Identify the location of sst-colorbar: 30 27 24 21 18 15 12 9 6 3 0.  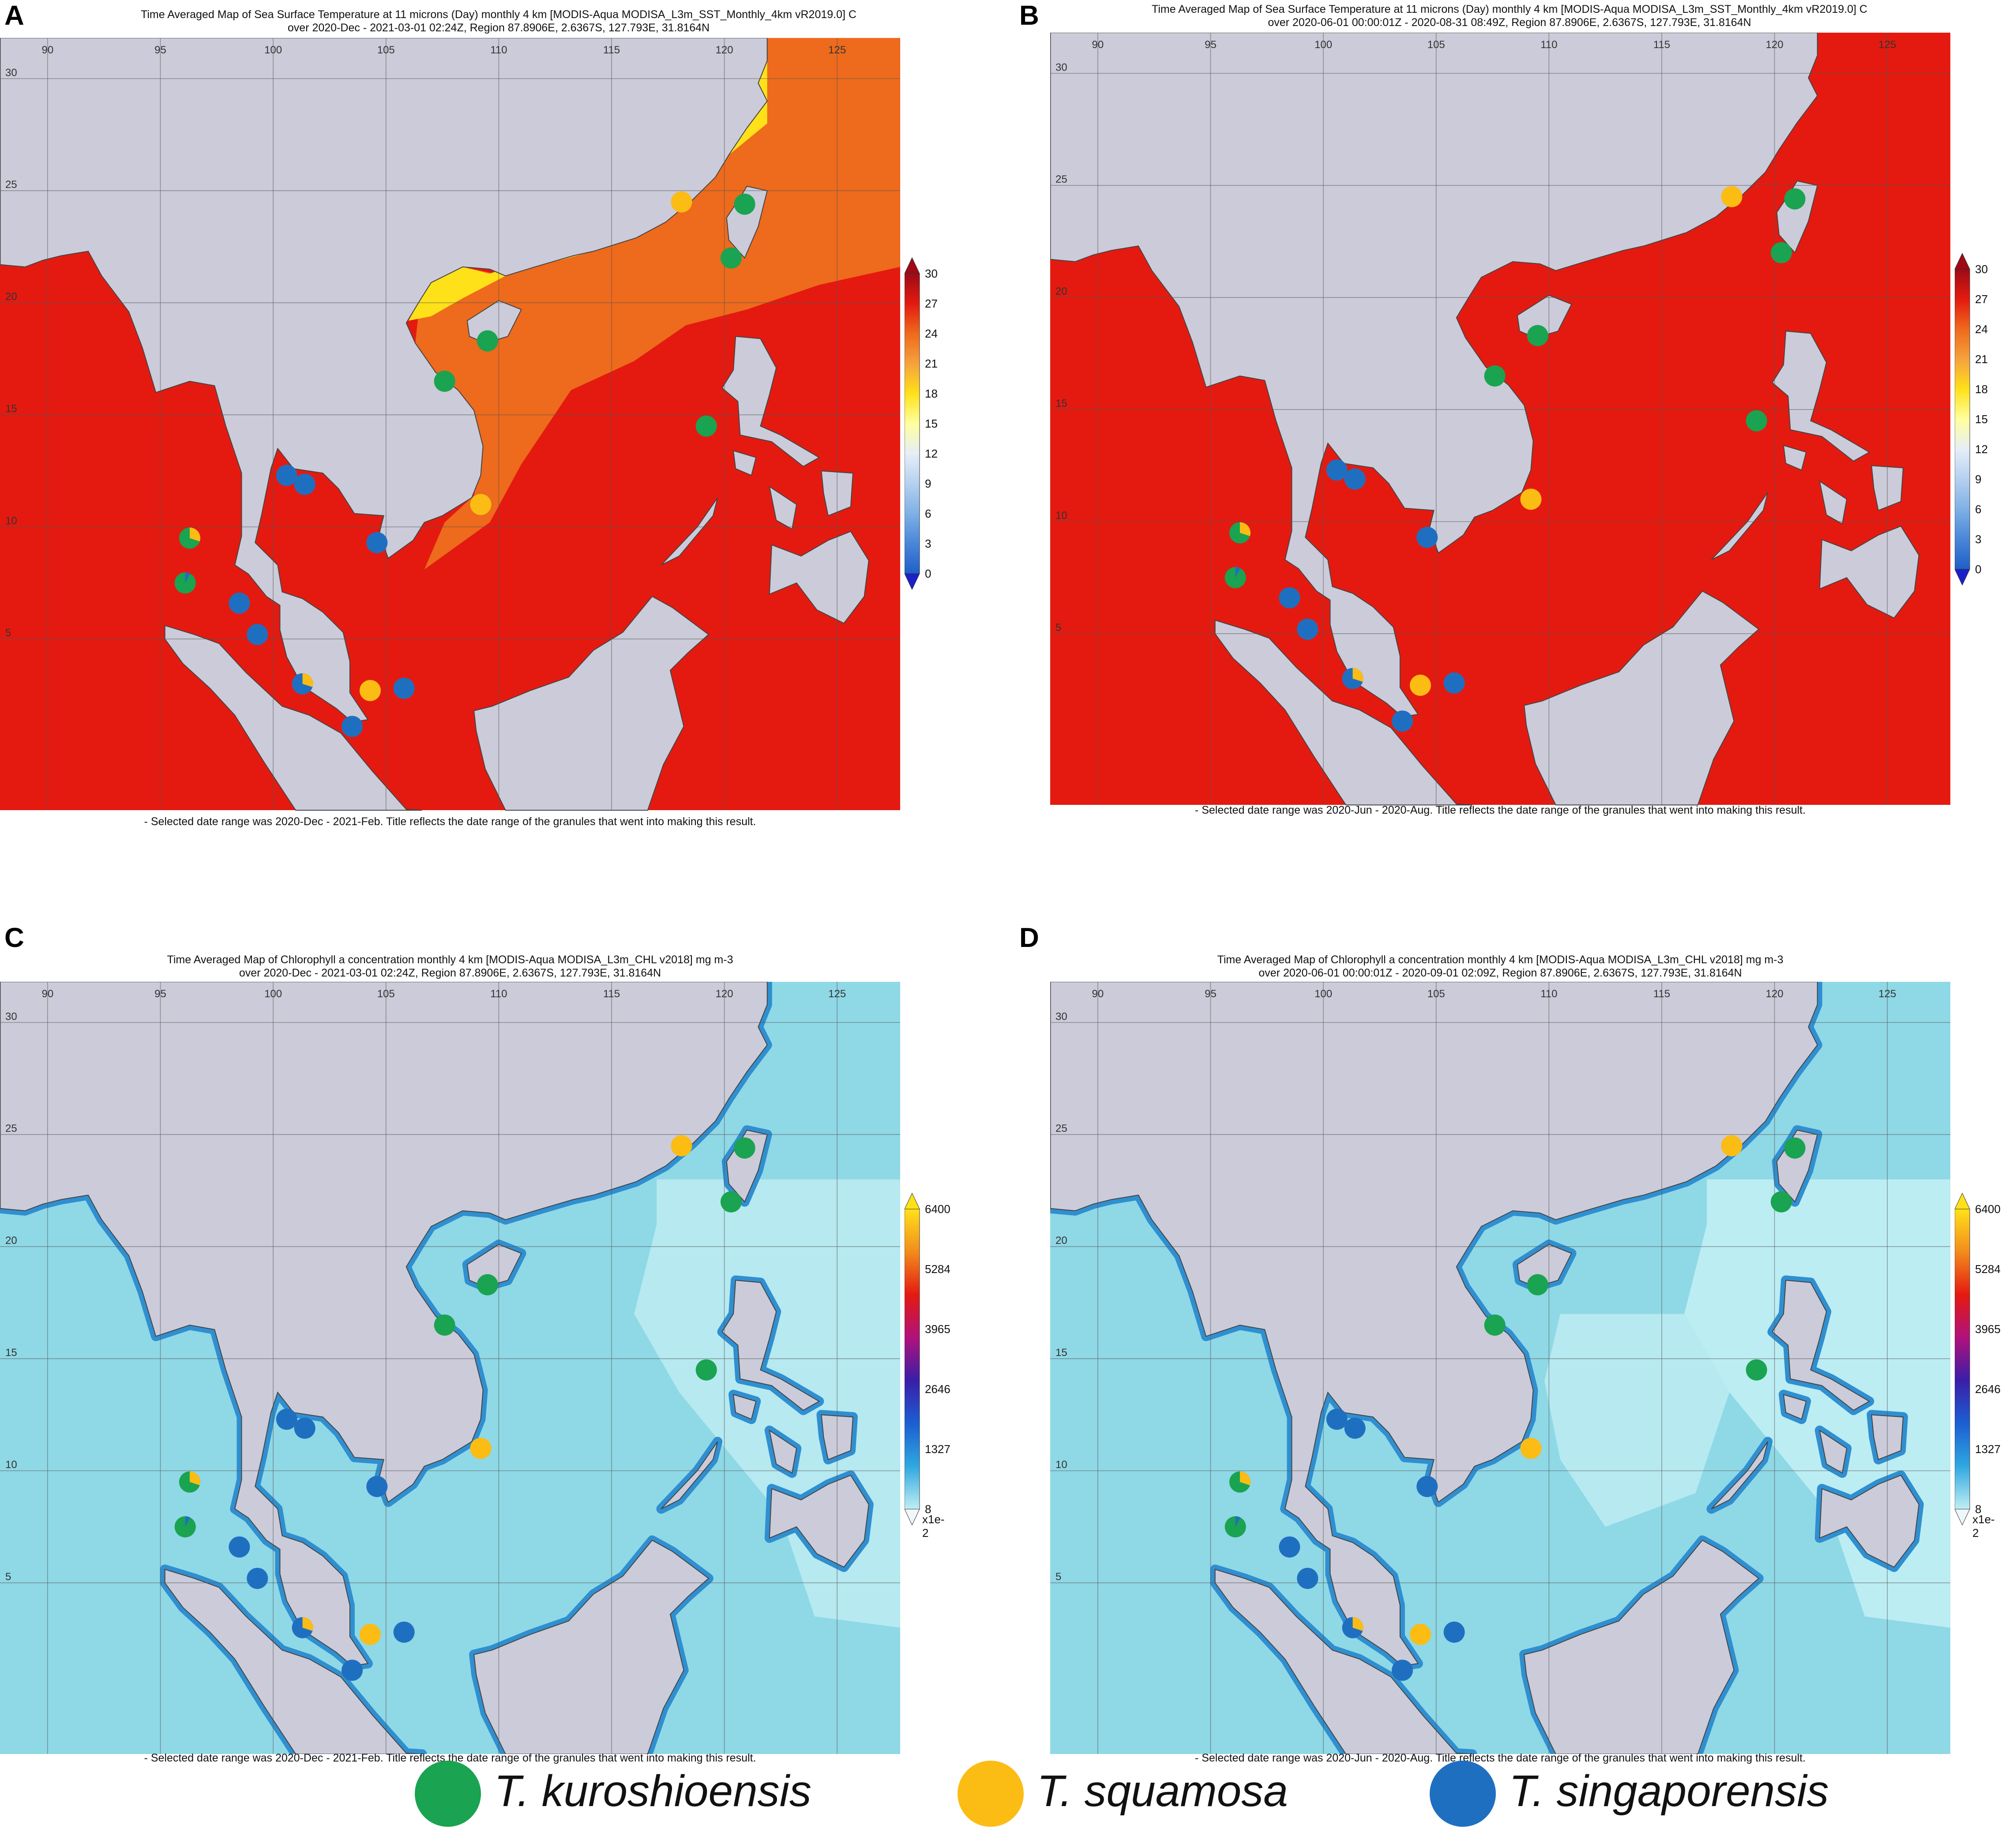
(1971, 424).